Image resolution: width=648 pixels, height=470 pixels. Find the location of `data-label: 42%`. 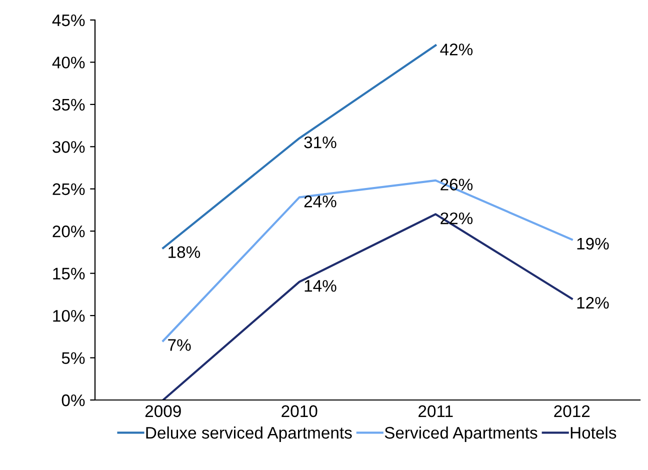

data-label: 42% is located at coordinates (456, 50).